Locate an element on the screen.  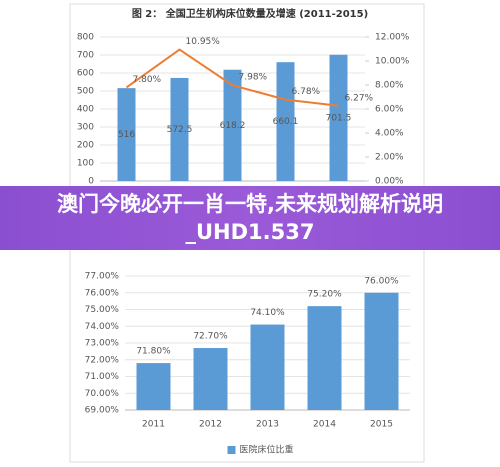
y2-tick-label: 12.00% is located at coordinates (392, 38).